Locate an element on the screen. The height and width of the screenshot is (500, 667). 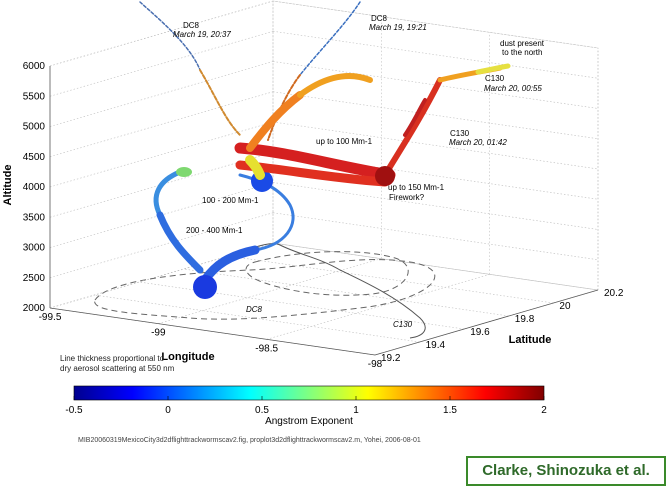
colorbar-tick-0: -0.5 is located at coordinates (74, 410).